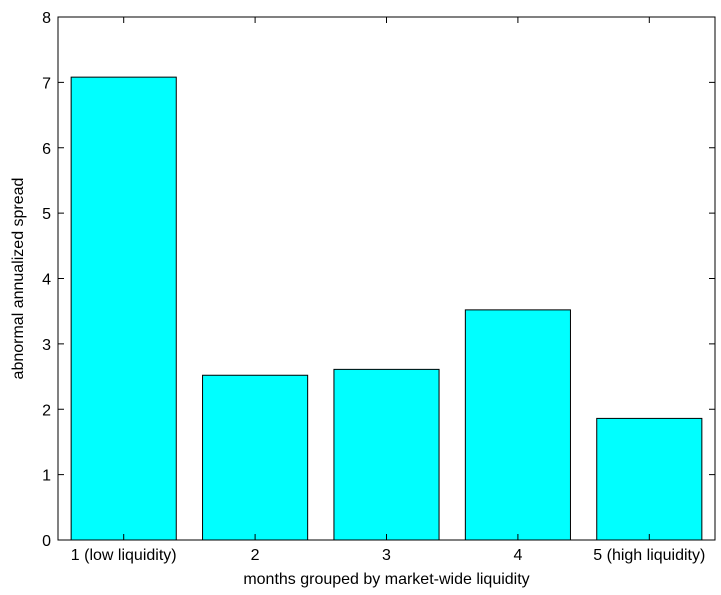 The width and height of the screenshot is (721, 595). What do you see at coordinates (46, 214) in the screenshot?
I see `y-tick-label: 5` at bounding box center [46, 214].